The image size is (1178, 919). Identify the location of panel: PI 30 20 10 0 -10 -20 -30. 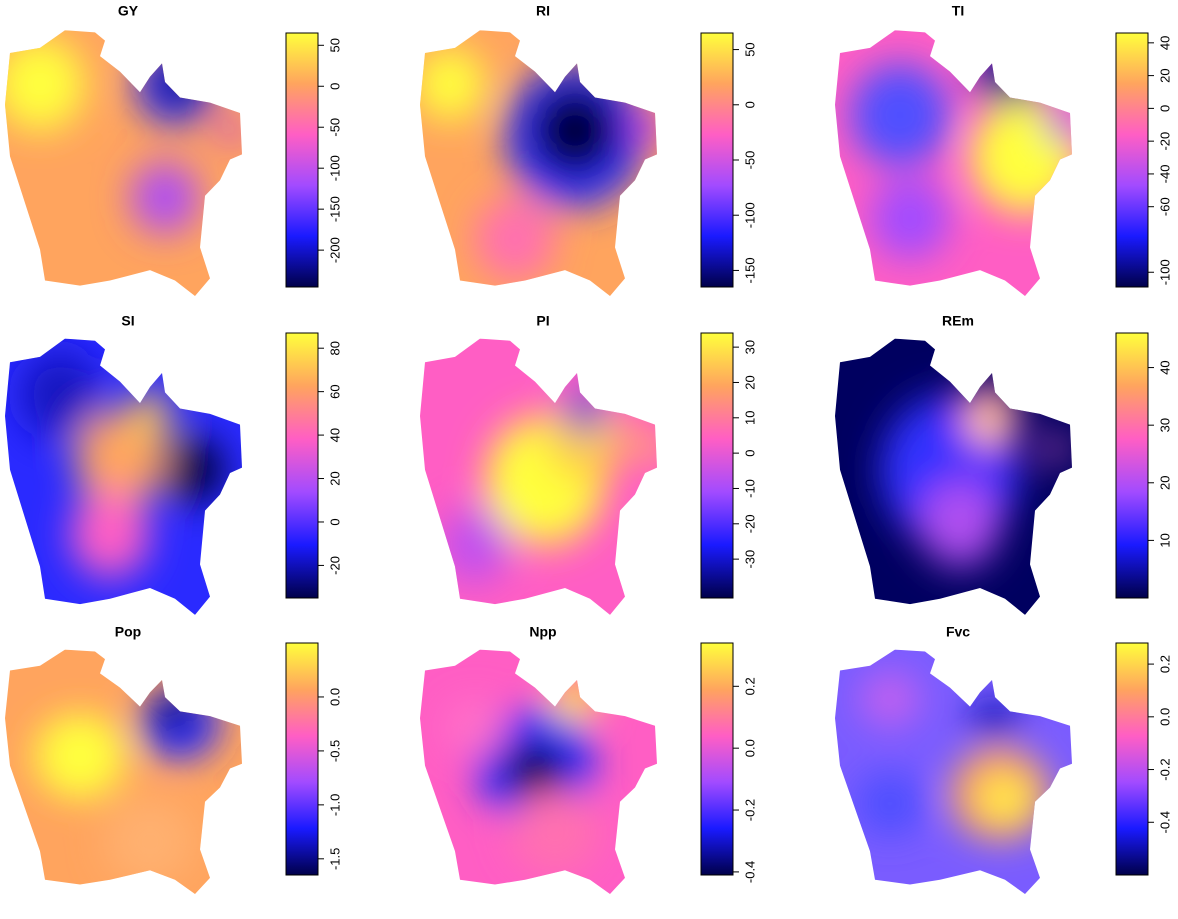
(588, 464).